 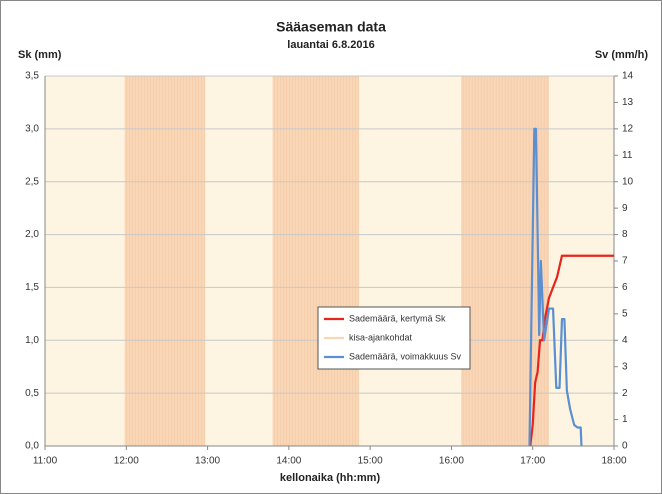 What do you see at coordinates (207, 461) in the screenshot?
I see `x-tick-label: 13:00` at bounding box center [207, 461].